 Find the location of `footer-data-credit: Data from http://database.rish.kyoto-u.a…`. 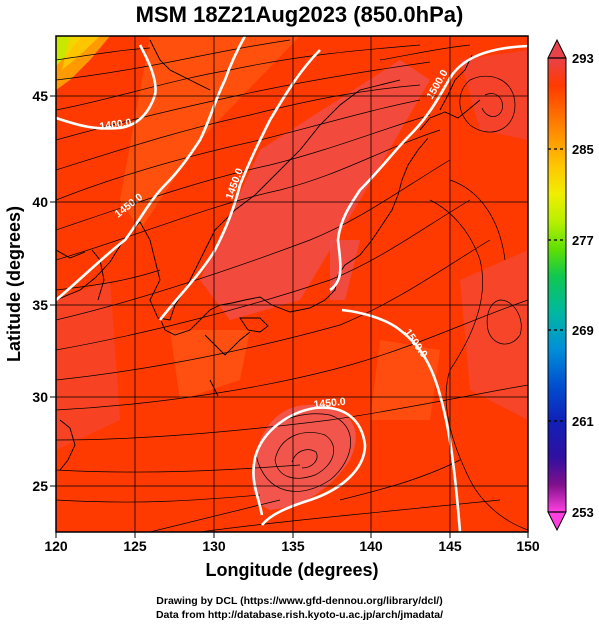

footer-data-credit: Data from http://database.rish.kyoto-u.a… is located at coordinates (299, 615).